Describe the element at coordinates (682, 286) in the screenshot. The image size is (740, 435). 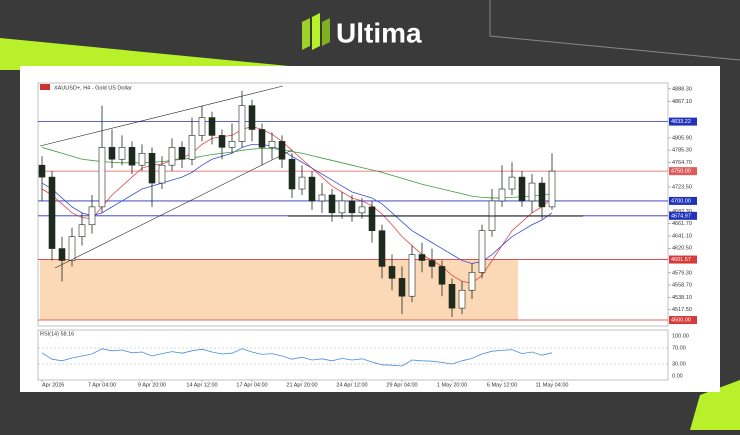
I see `y-tick-label: 4558.70` at that location.